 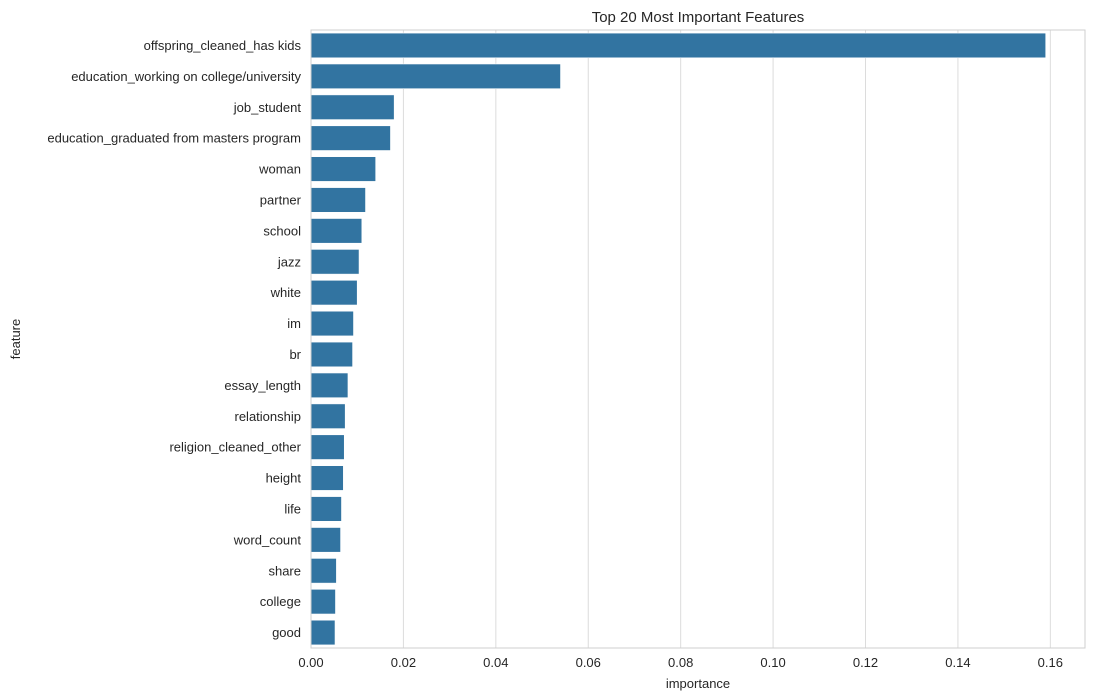 What do you see at coordinates (15, 339) in the screenshot?
I see `y-axis-label: feature` at bounding box center [15, 339].